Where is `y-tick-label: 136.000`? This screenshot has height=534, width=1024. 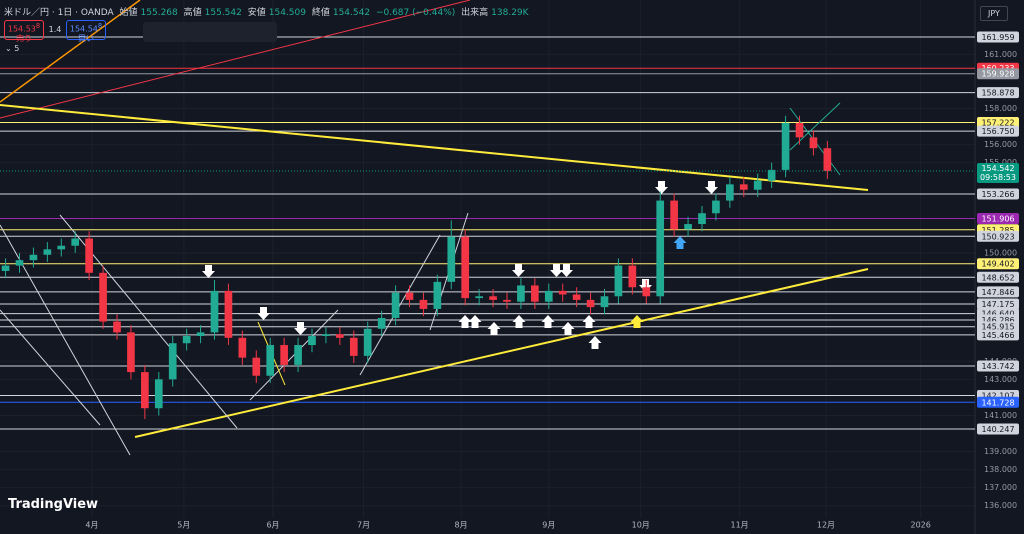 y-tick-label: 136.000 is located at coordinates (1000, 505).